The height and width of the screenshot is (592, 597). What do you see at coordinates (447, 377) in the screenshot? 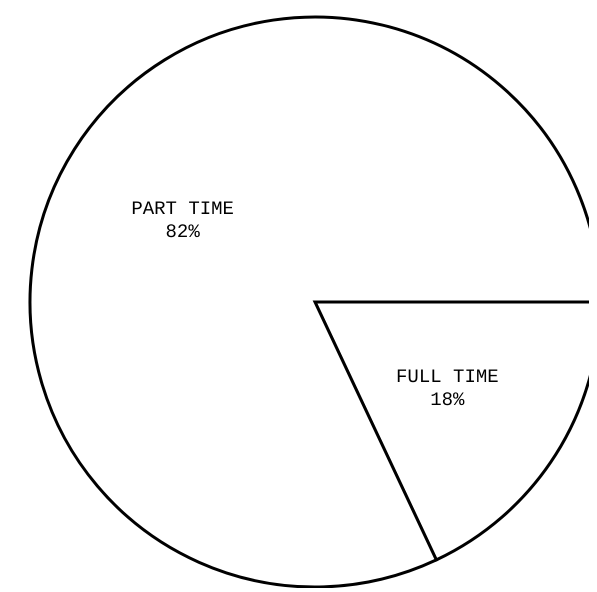
I see `slice-label: FULL TIME` at bounding box center [447, 377].